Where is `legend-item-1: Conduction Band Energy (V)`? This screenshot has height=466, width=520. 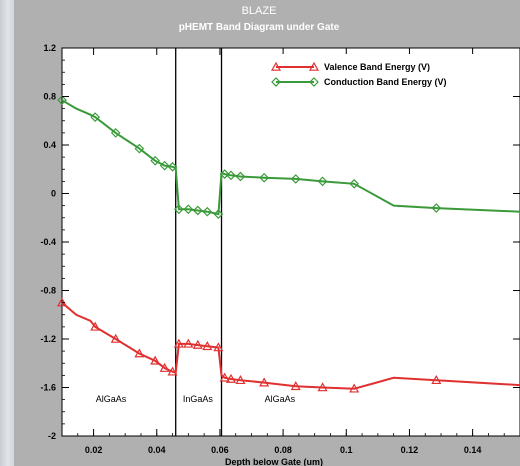 legend-item-1: Conduction Band Energy (V) is located at coordinates (359, 82).